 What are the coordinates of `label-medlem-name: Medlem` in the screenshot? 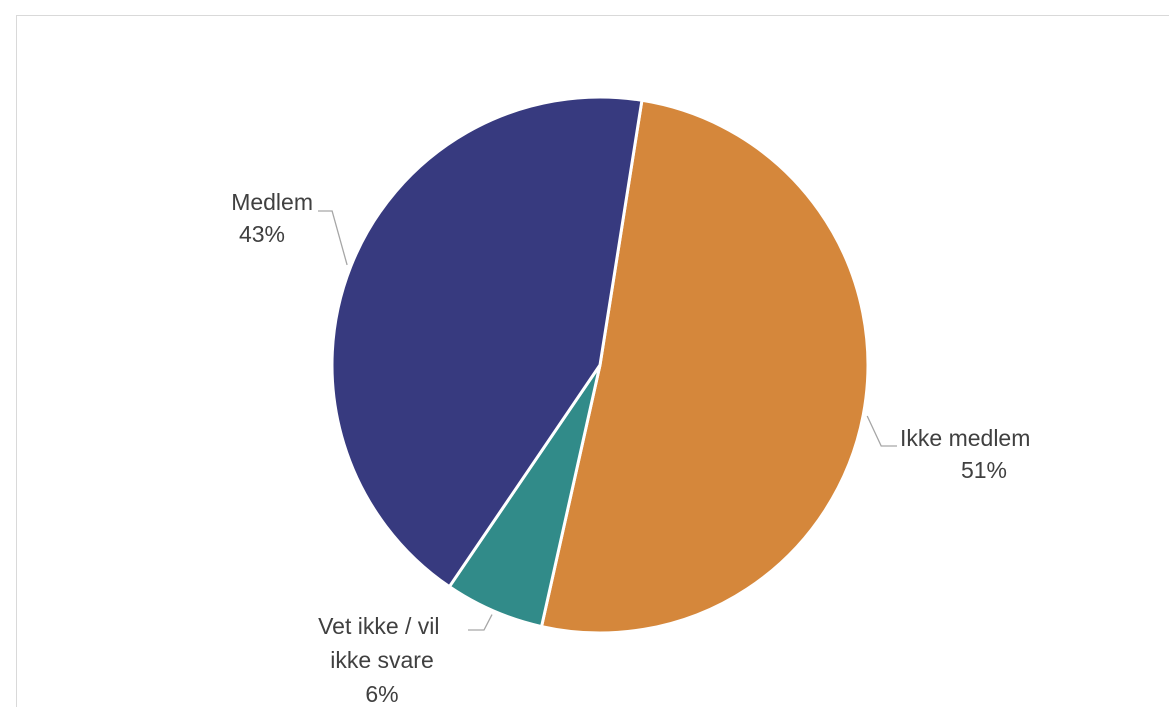 It's located at (272, 202).